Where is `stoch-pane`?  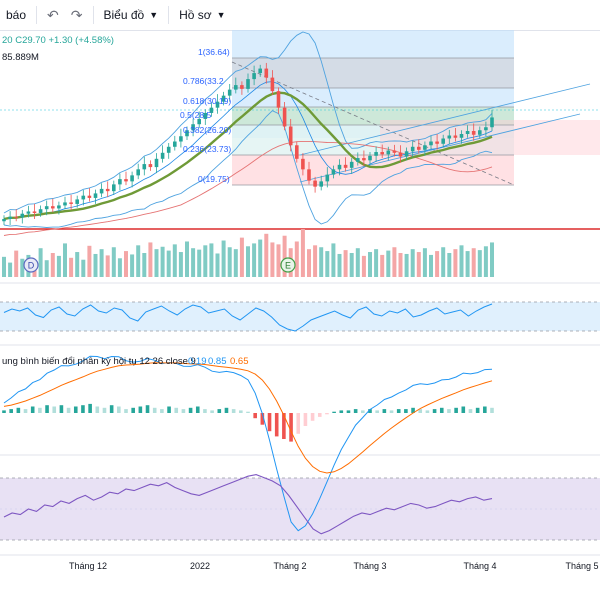 stoch-pane is located at coordinates (248, 504).